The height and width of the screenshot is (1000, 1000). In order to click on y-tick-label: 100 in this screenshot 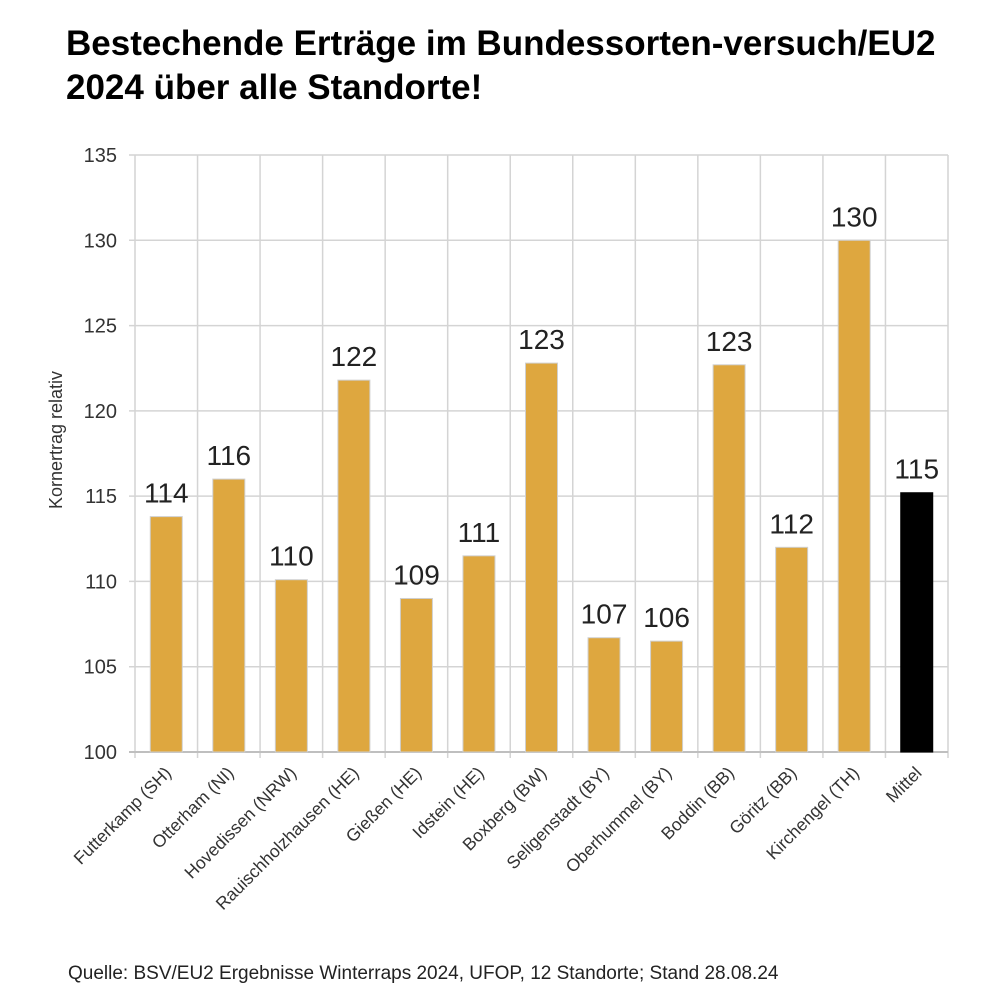, I will do `click(100, 753)`.